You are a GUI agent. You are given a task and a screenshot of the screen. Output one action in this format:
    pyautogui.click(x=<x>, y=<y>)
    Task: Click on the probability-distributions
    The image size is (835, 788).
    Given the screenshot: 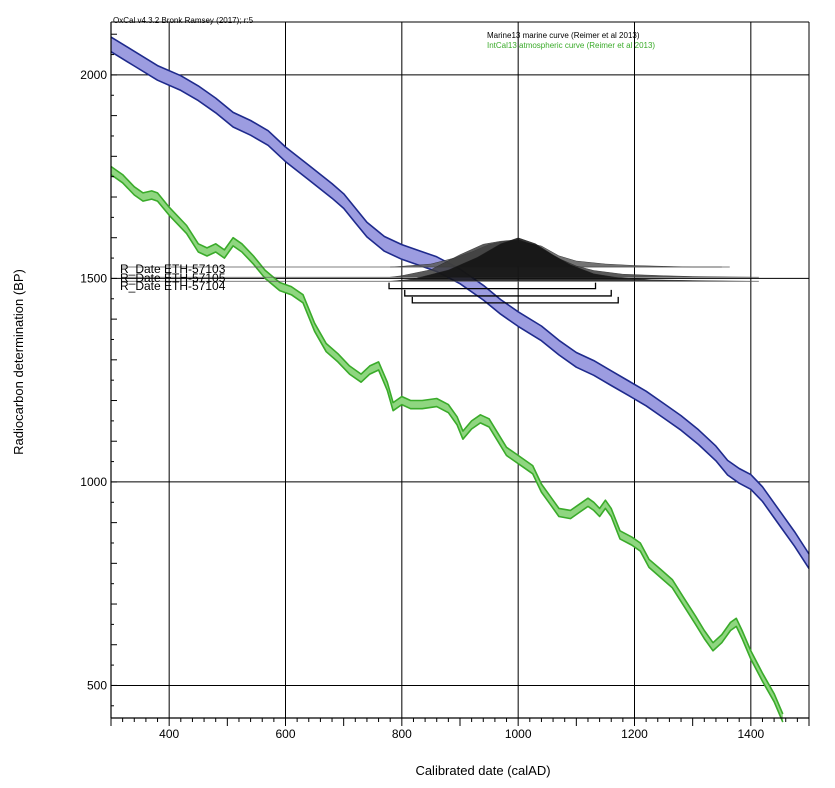 What is the action you would take?
    pyautogui.click(x=440, y=259)
    